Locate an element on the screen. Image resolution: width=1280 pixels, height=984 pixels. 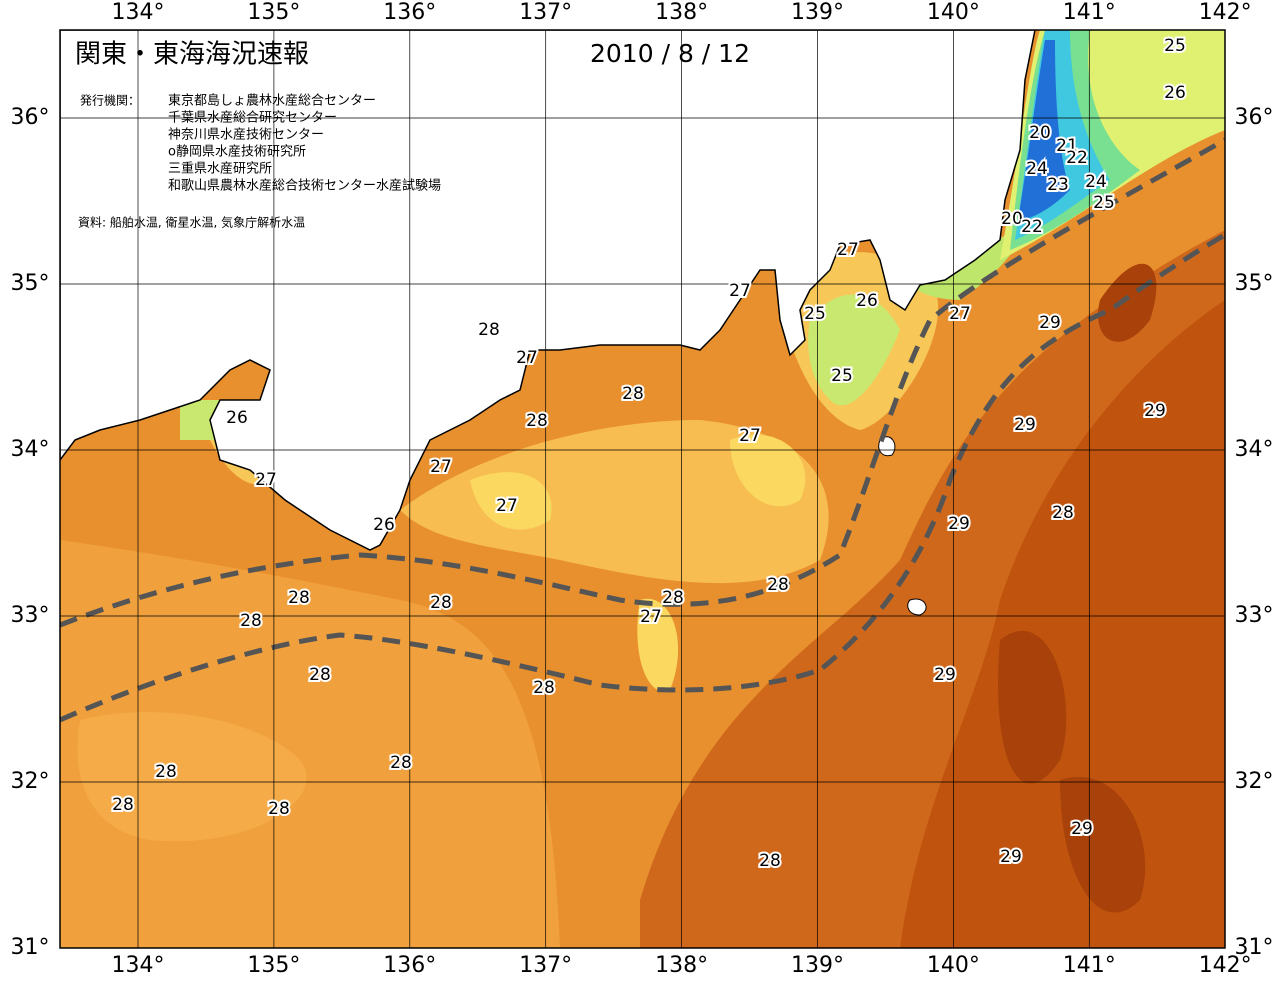
agencies-label: 発行機関： is located at coordinates (110, 100).